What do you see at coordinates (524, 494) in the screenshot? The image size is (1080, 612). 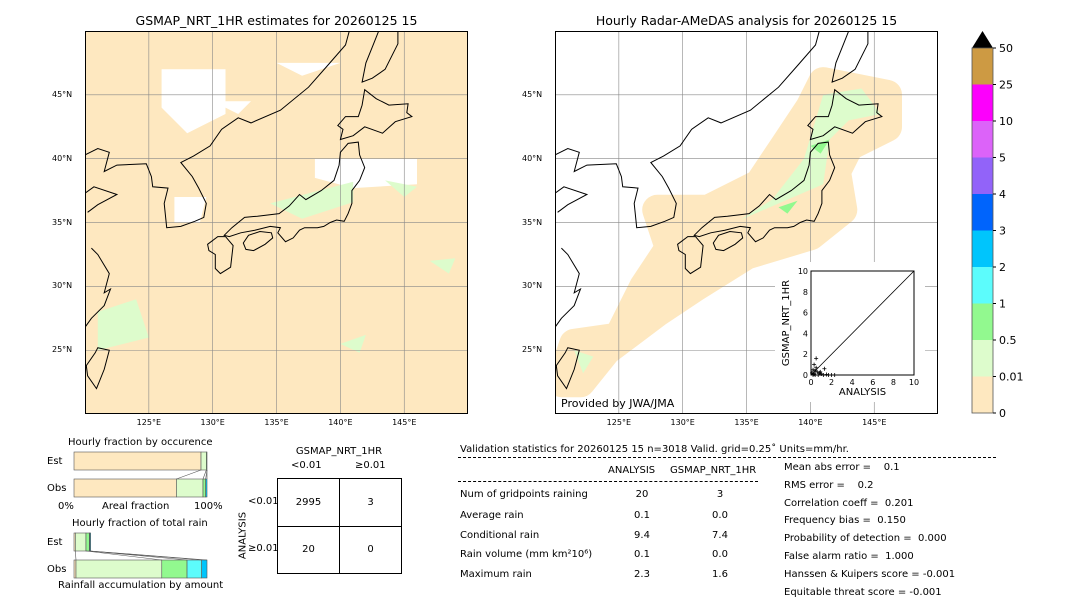 I see `stat-label: Num of gridpoints raining` at bounding box center [524, 494].